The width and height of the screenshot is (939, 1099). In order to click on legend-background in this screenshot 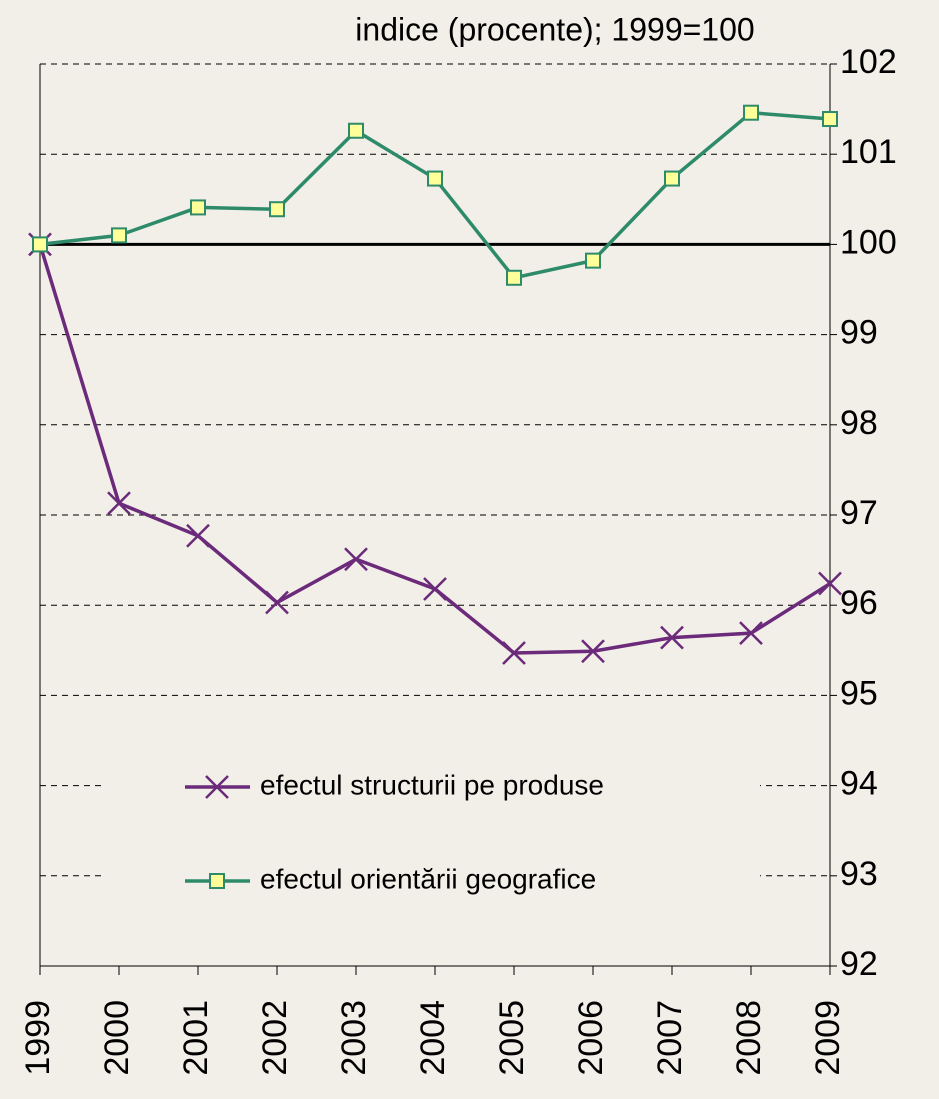, I will do `click(432, 832)`.